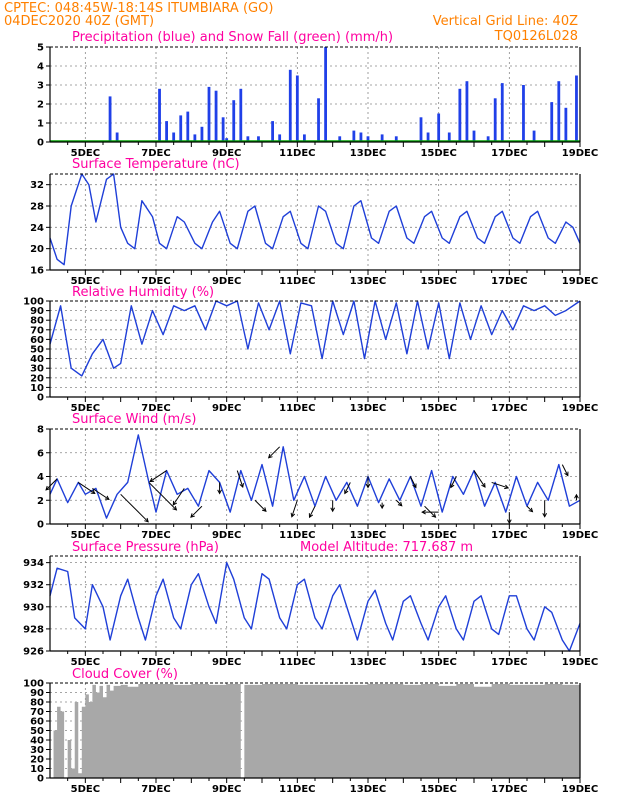  I want to click on wind-xtick-label: 5DEC, so click(85, 535).